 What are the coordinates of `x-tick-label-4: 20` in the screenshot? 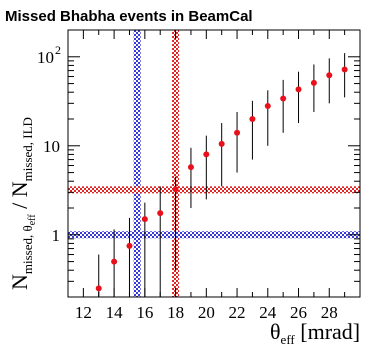 It's located at (206, 312).